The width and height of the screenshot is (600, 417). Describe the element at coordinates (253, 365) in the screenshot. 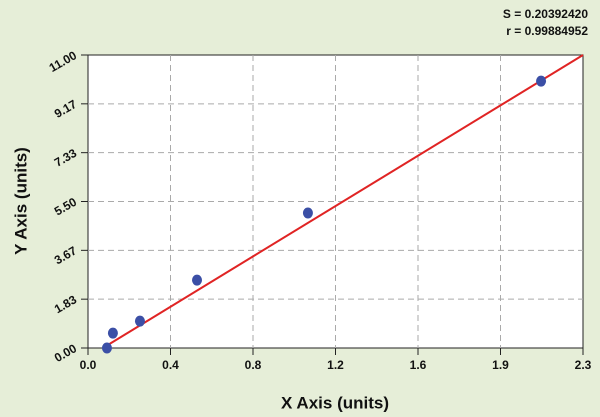

I see `x-tick-label: 0.8` at that location.